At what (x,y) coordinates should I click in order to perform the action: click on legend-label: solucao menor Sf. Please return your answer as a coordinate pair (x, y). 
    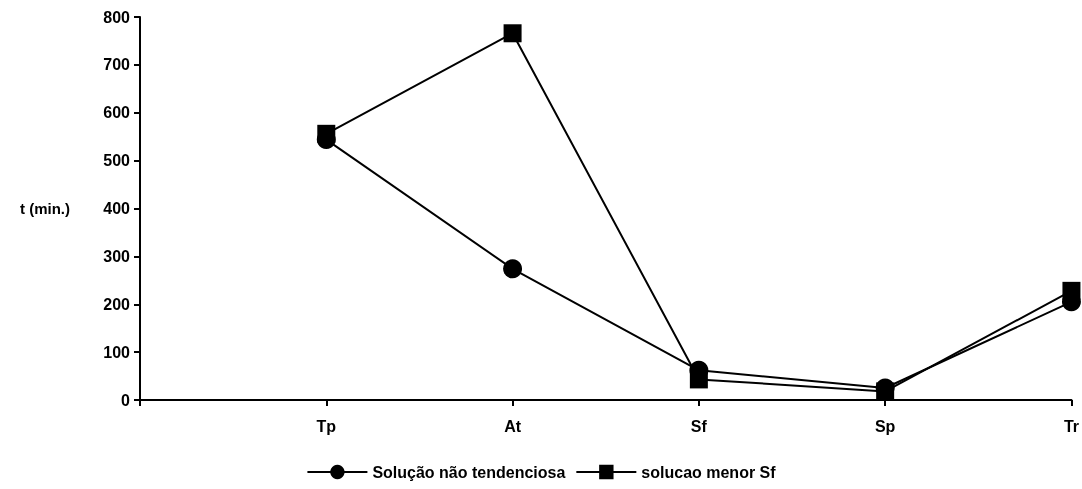
    Looking at the image, I should click on (709, 472).